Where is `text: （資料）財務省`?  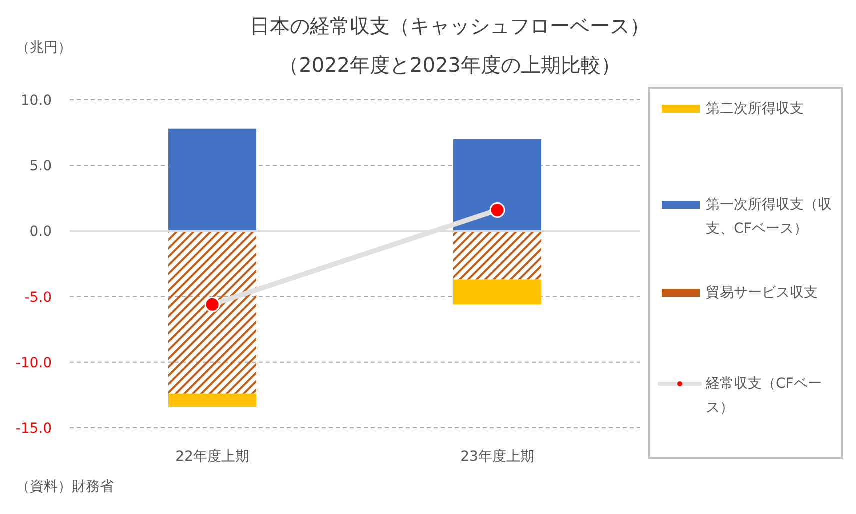
text: （資料）財務省 is located at coordinates (65, 487).